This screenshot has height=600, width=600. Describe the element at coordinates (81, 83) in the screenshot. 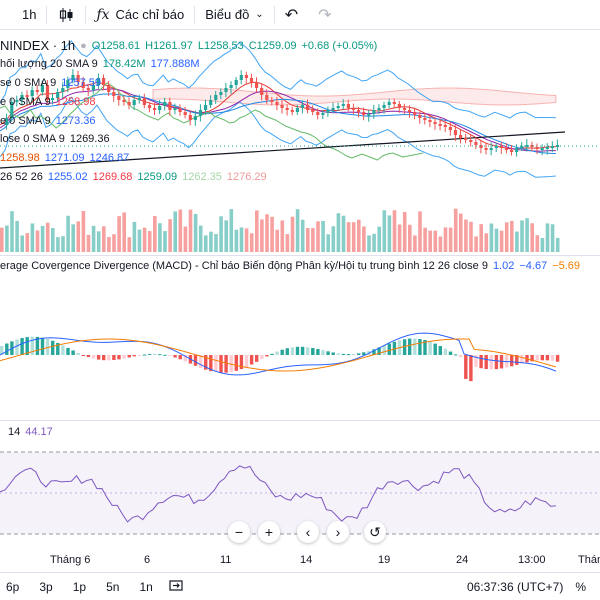

I see `sma1-value: 1257.59` at that location.